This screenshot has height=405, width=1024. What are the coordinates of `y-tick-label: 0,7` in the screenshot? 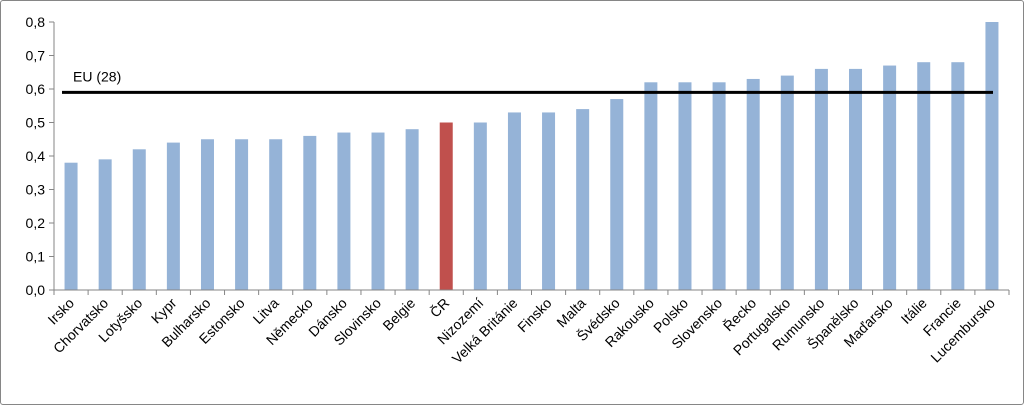 It's located at (36, 56).